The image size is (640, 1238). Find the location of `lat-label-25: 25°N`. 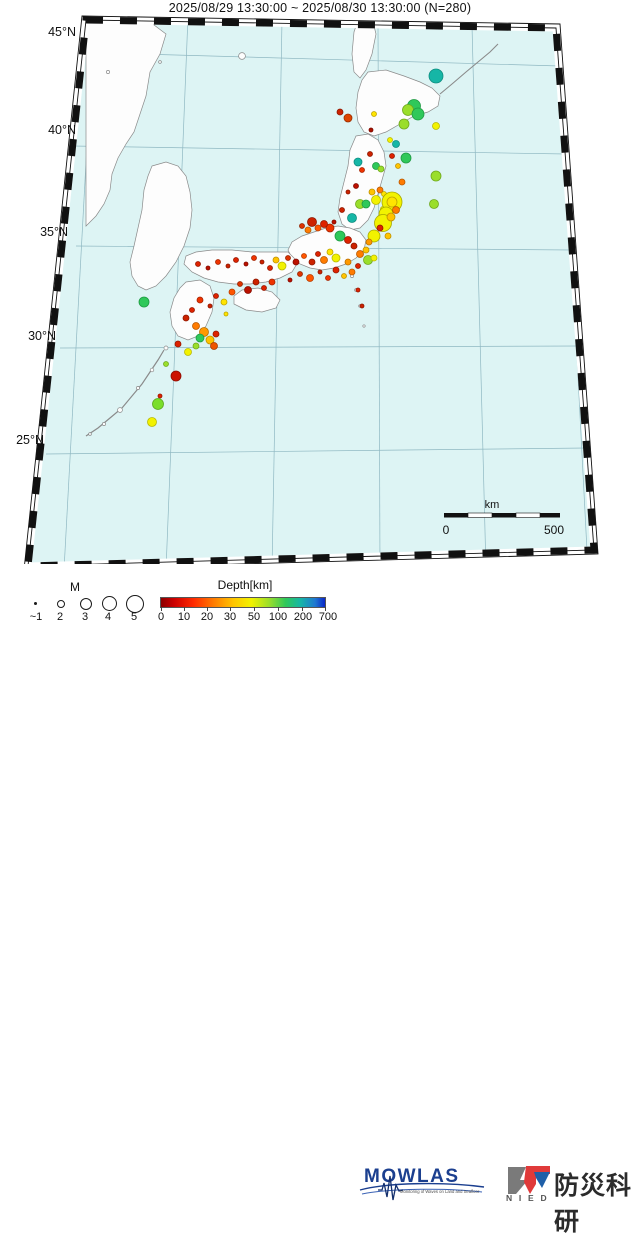

lat-label-25: 25°N is located at coordinates (30, 440).